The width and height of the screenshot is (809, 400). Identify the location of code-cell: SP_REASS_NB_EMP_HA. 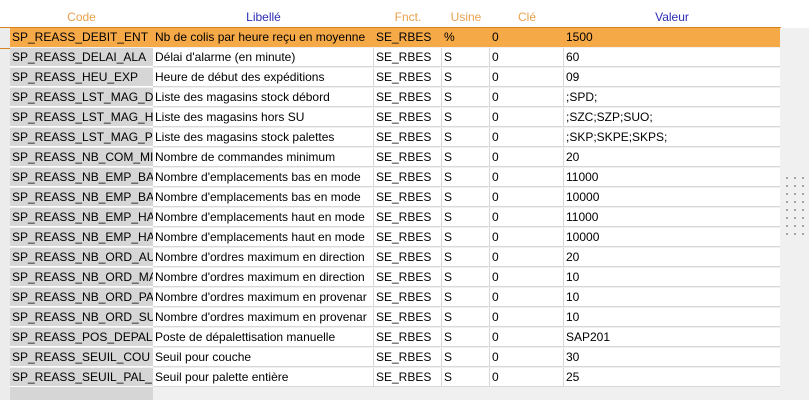
(81, 237).